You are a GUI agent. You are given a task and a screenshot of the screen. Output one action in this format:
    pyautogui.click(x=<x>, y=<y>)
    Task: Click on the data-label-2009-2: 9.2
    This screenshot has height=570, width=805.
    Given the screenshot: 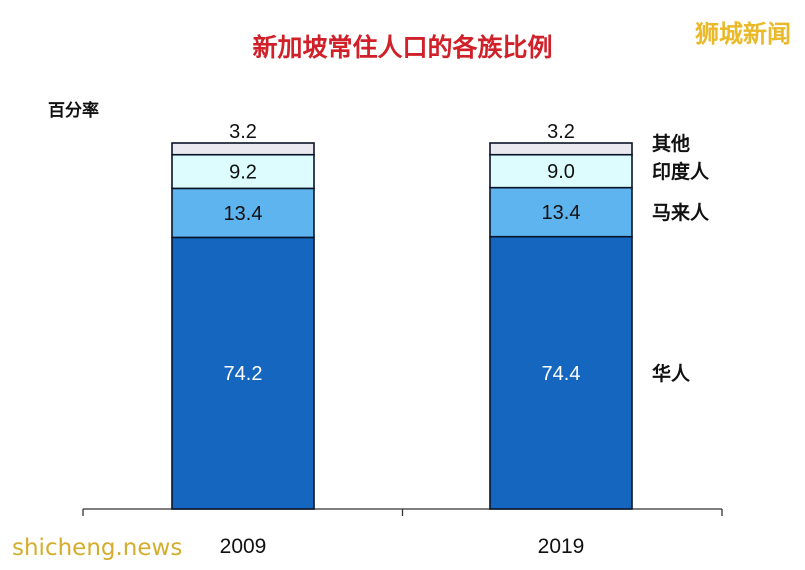 What is the action you would take?
    pyautogui.click(x=243, y=173)
    